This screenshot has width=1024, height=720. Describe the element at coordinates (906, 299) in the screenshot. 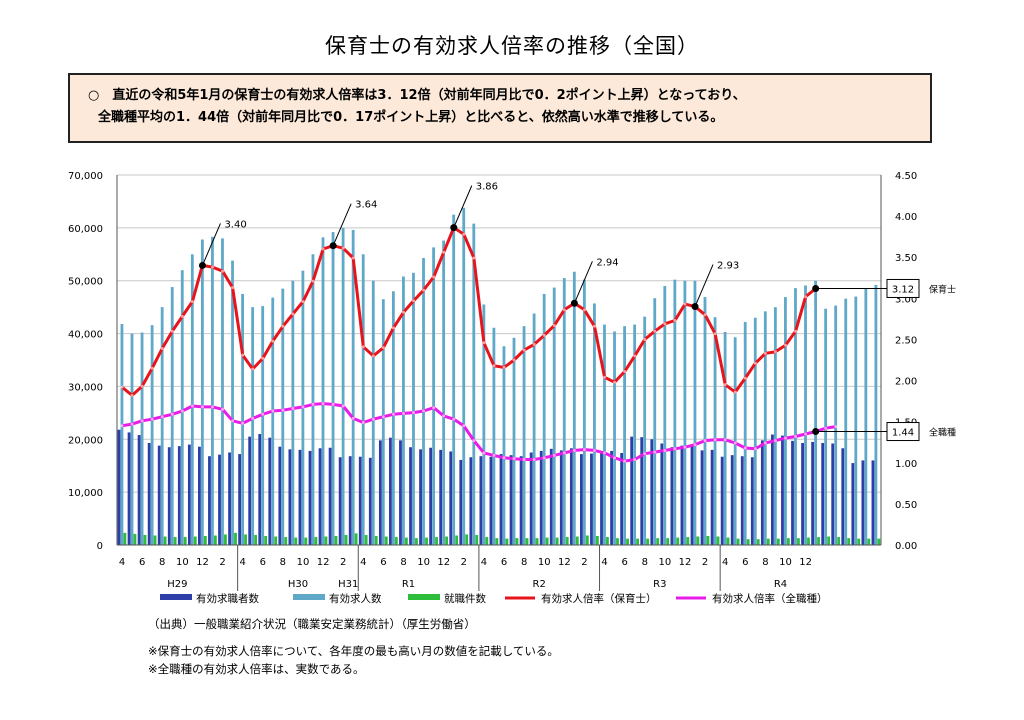

I see `y-right-tick-label: 3.00` at that location.